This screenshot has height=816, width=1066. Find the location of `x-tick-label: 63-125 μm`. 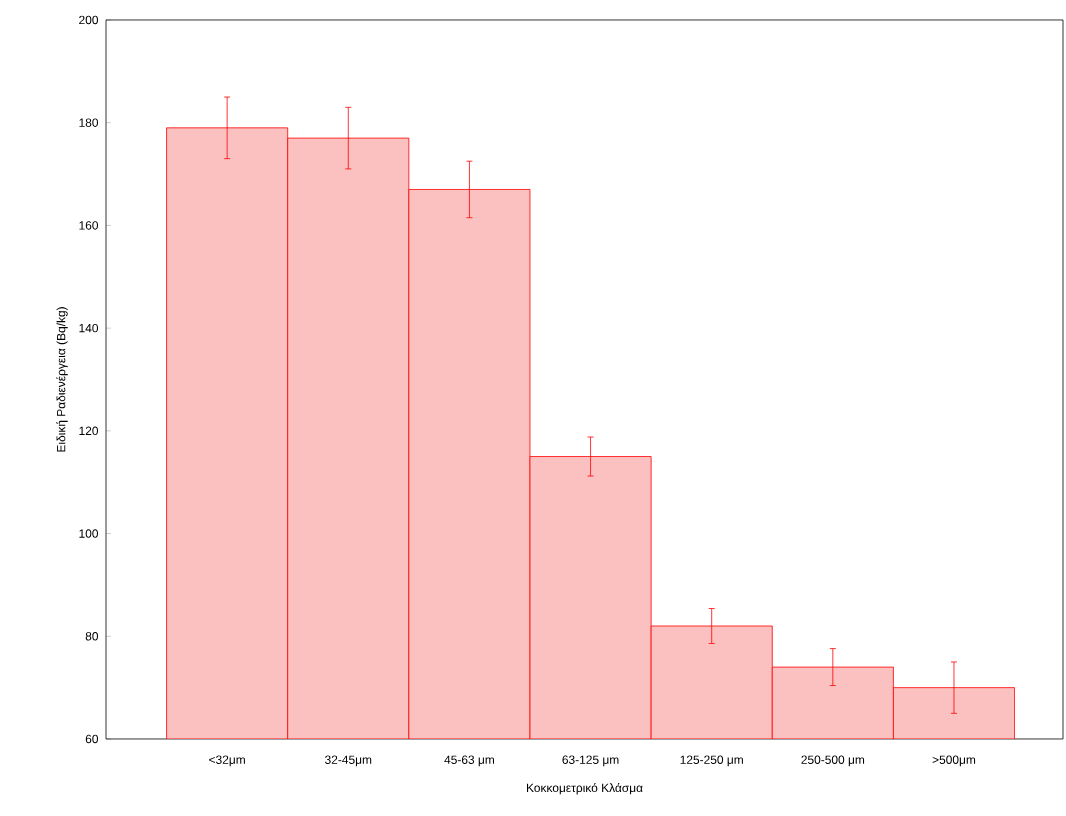

x-tick-label: 63-125 μm is located at coordinates (590, 761).